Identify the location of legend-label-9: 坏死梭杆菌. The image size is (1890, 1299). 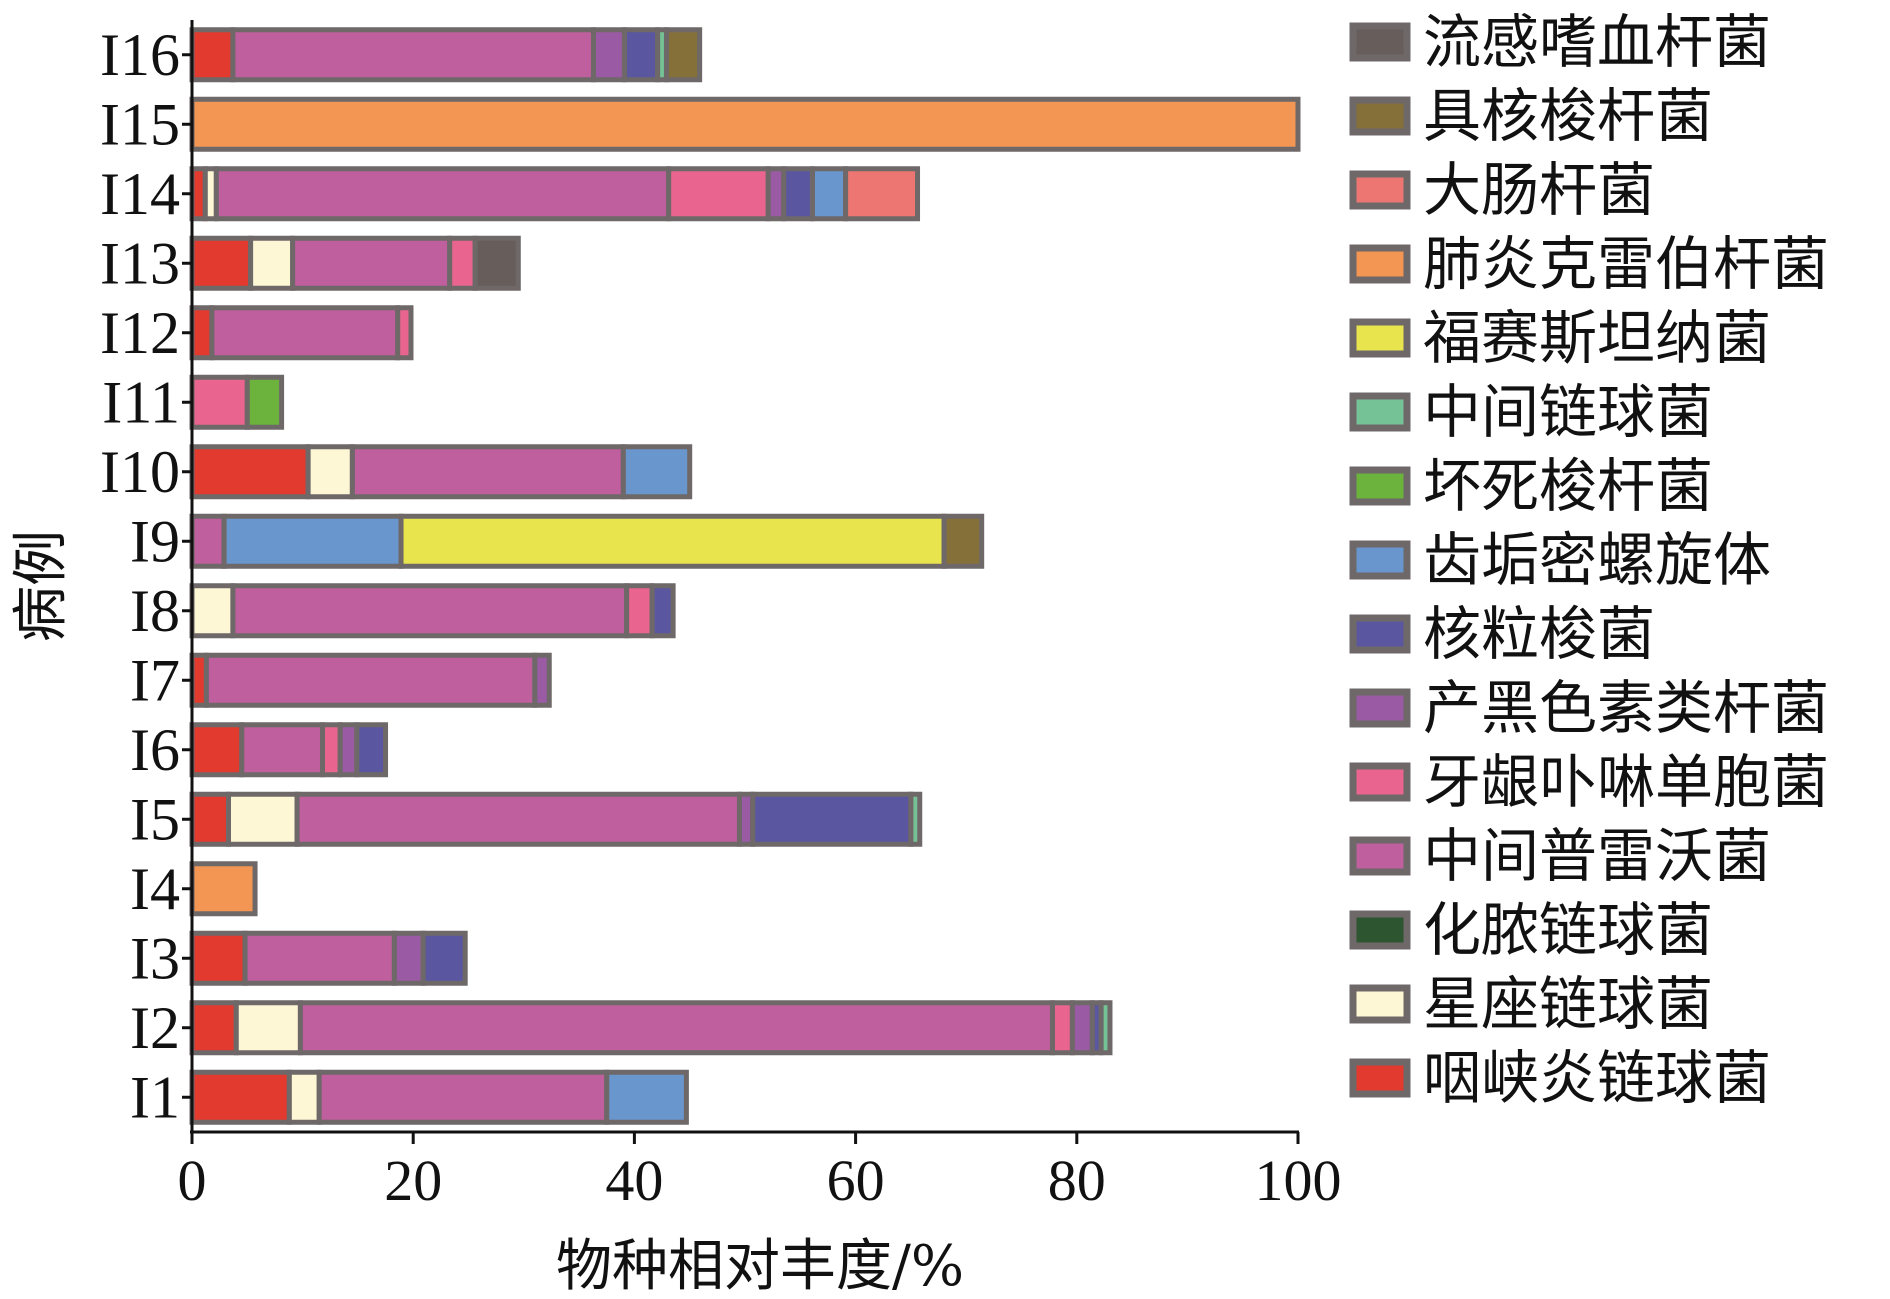
(1568, 486).